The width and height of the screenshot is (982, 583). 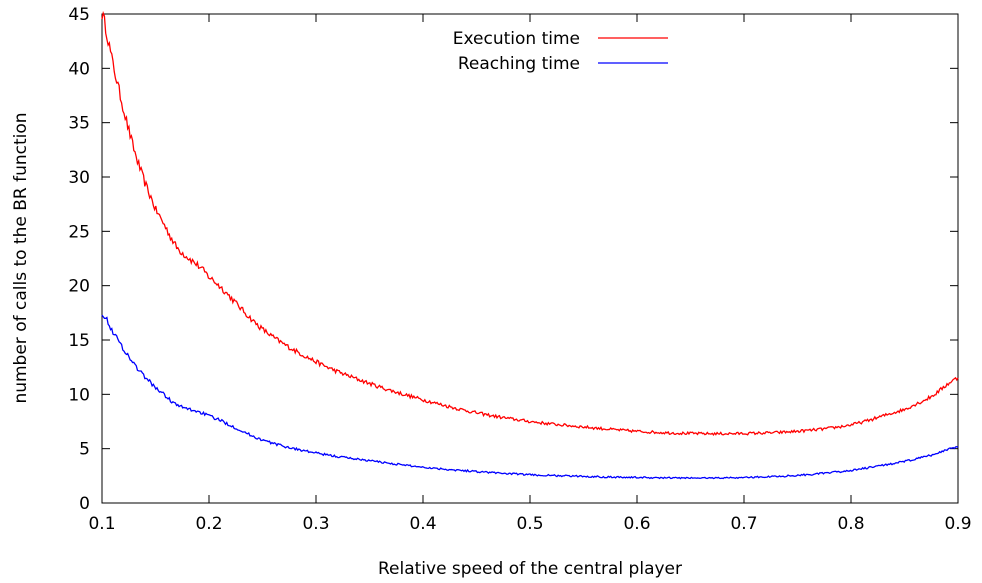 What do you see at coordinates (516, 39) in the screenshot?
I see `legend-label: Execution time` at bounding box center [516, 39].